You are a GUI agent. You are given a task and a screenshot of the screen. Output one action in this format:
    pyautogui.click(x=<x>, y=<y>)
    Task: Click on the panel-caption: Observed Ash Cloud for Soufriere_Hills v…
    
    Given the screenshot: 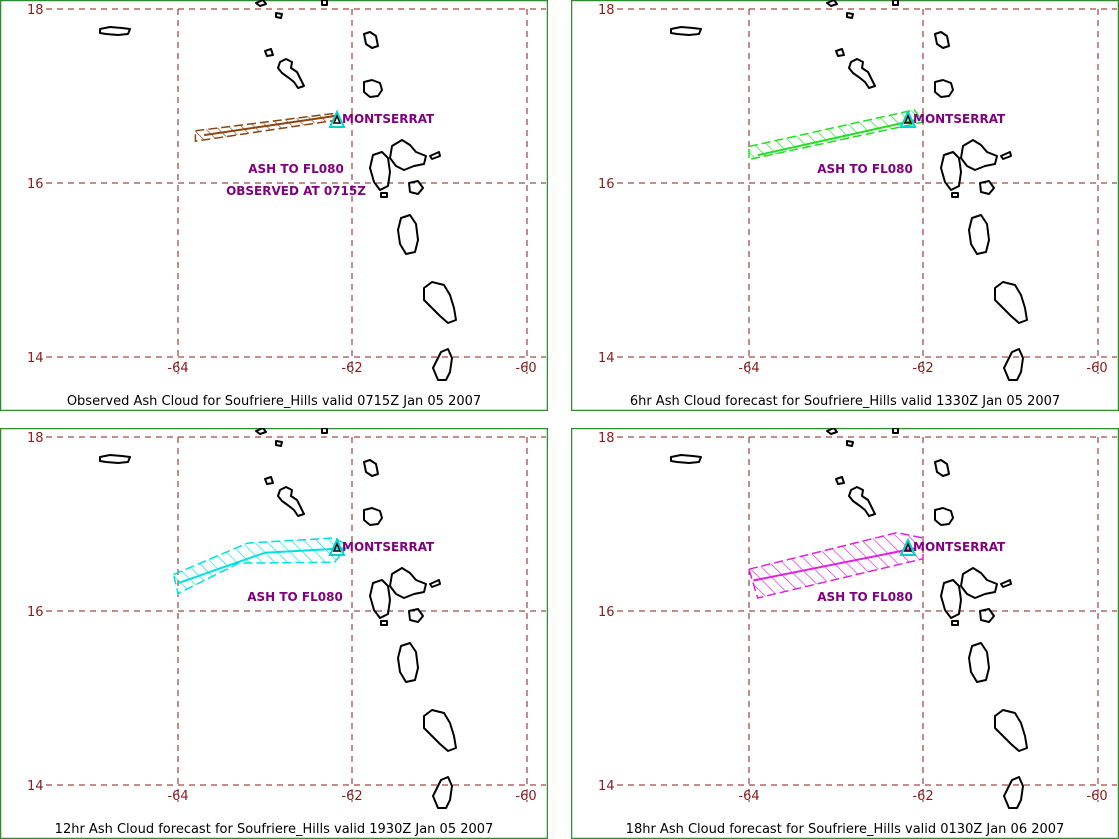 What is the action you would take?
    pyautogui.click(x=274, y=401)
    